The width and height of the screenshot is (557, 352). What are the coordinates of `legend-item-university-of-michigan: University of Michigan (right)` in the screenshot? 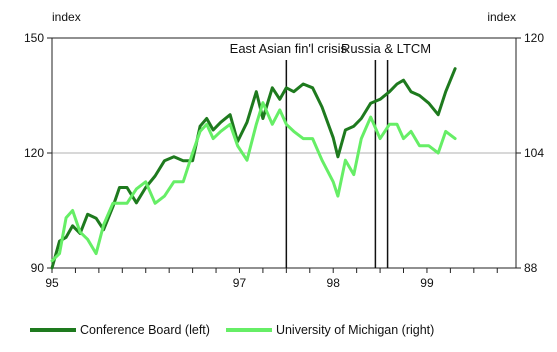 It's located at (330, 330).